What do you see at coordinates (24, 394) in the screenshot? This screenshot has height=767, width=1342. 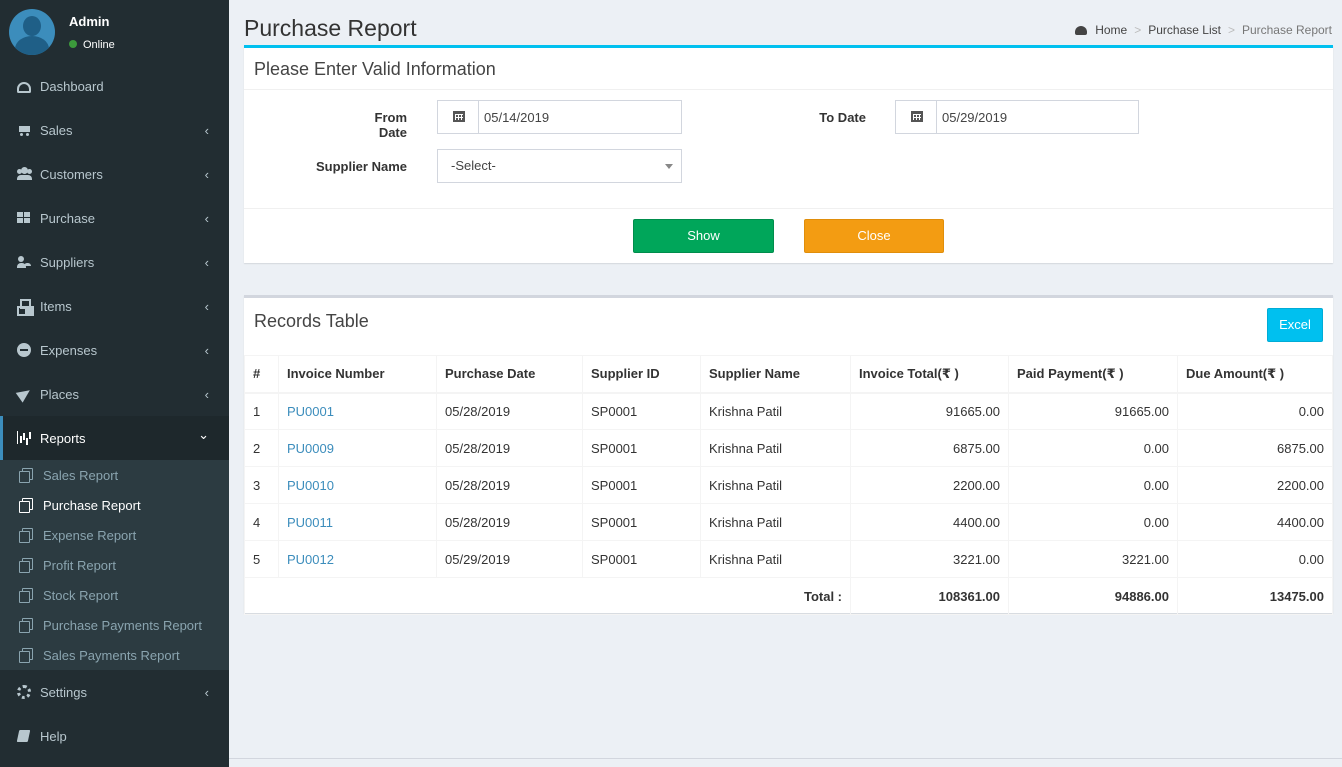 I see `paper-plane-icon` at bounding box center [24, 394].